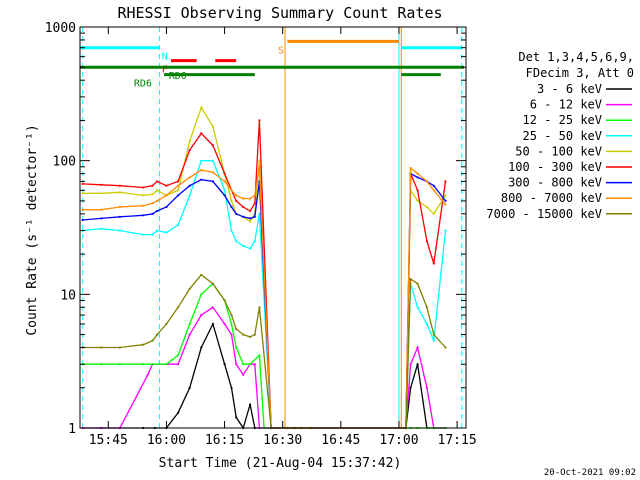 Image resolution: width=640 pixels, height=480 pixels. Describe the element at coordinates (280, 463) in the screenshot. I see `x-axis-label: Start Time (21-Aug-04 15:37:42)` at that location.